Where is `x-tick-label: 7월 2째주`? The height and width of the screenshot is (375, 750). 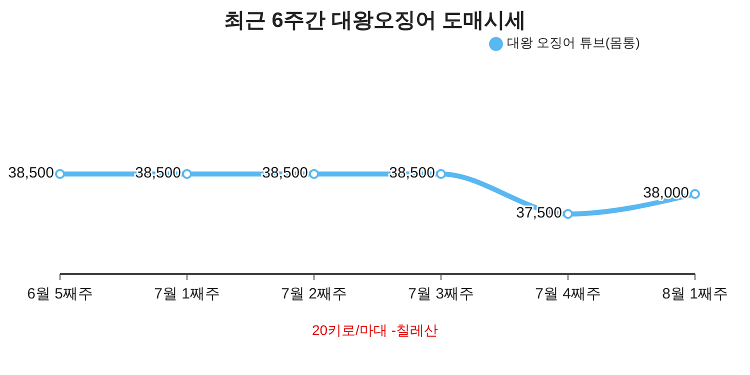
x-tick-label: 7월 2째주 is located at coordinates (314, 294).